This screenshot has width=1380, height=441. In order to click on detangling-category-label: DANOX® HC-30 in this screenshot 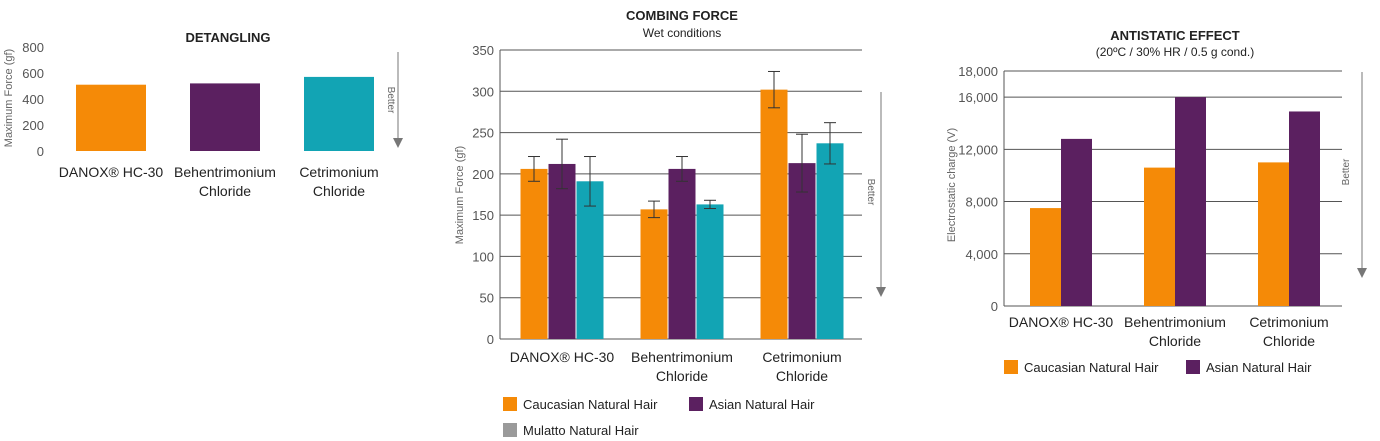, I will do `click(111, 172)`.